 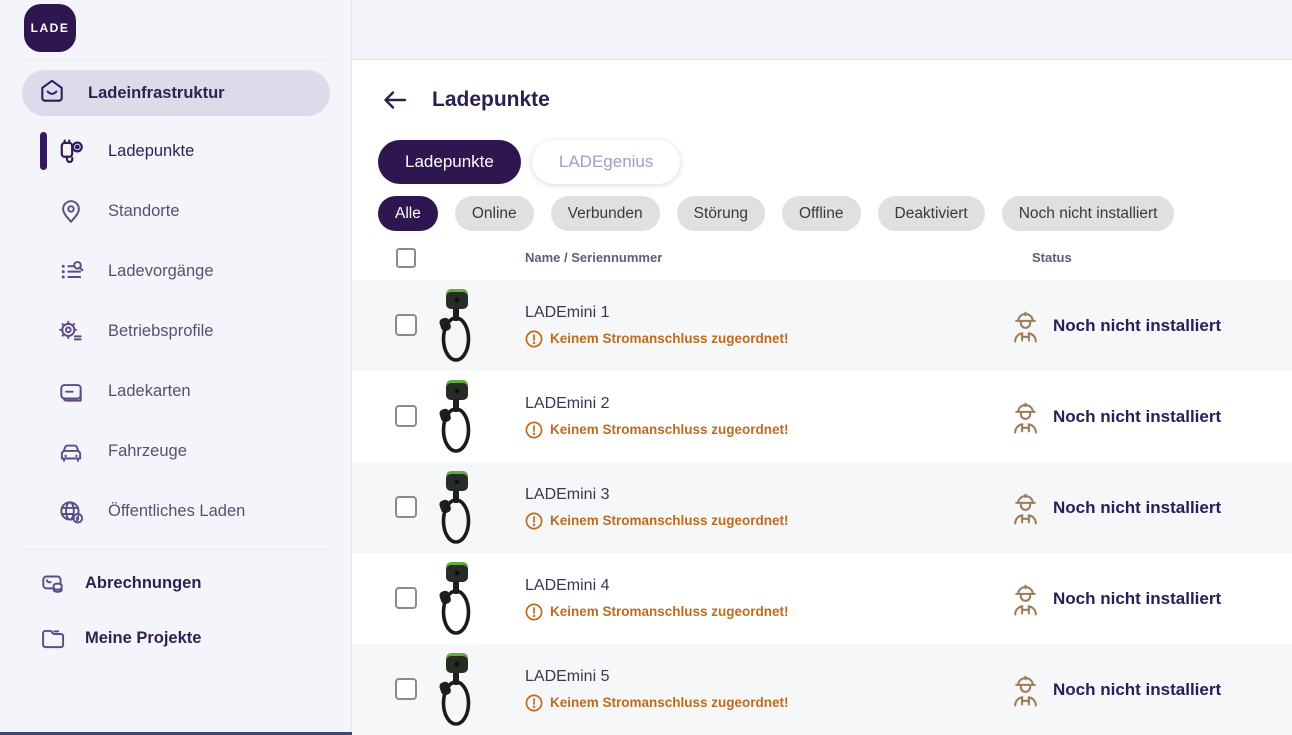 What do you see at coordinates (161, 270) in the screenshot?
I see `sidebar-item-label: Ladevorgänge` at bounding box center [161, 270].